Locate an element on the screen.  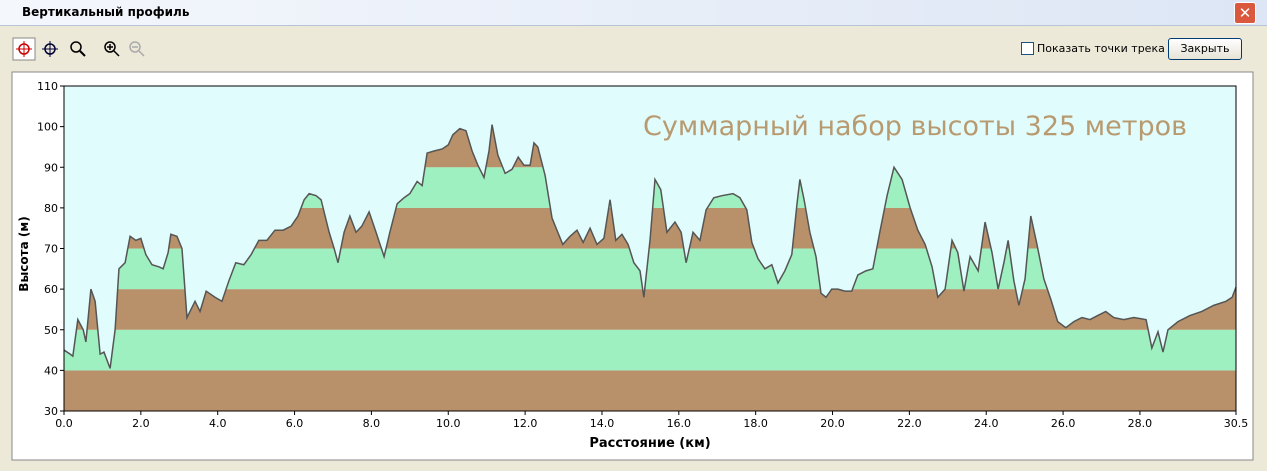
y-tick-label: 90 is located at coordinates (51, 167).